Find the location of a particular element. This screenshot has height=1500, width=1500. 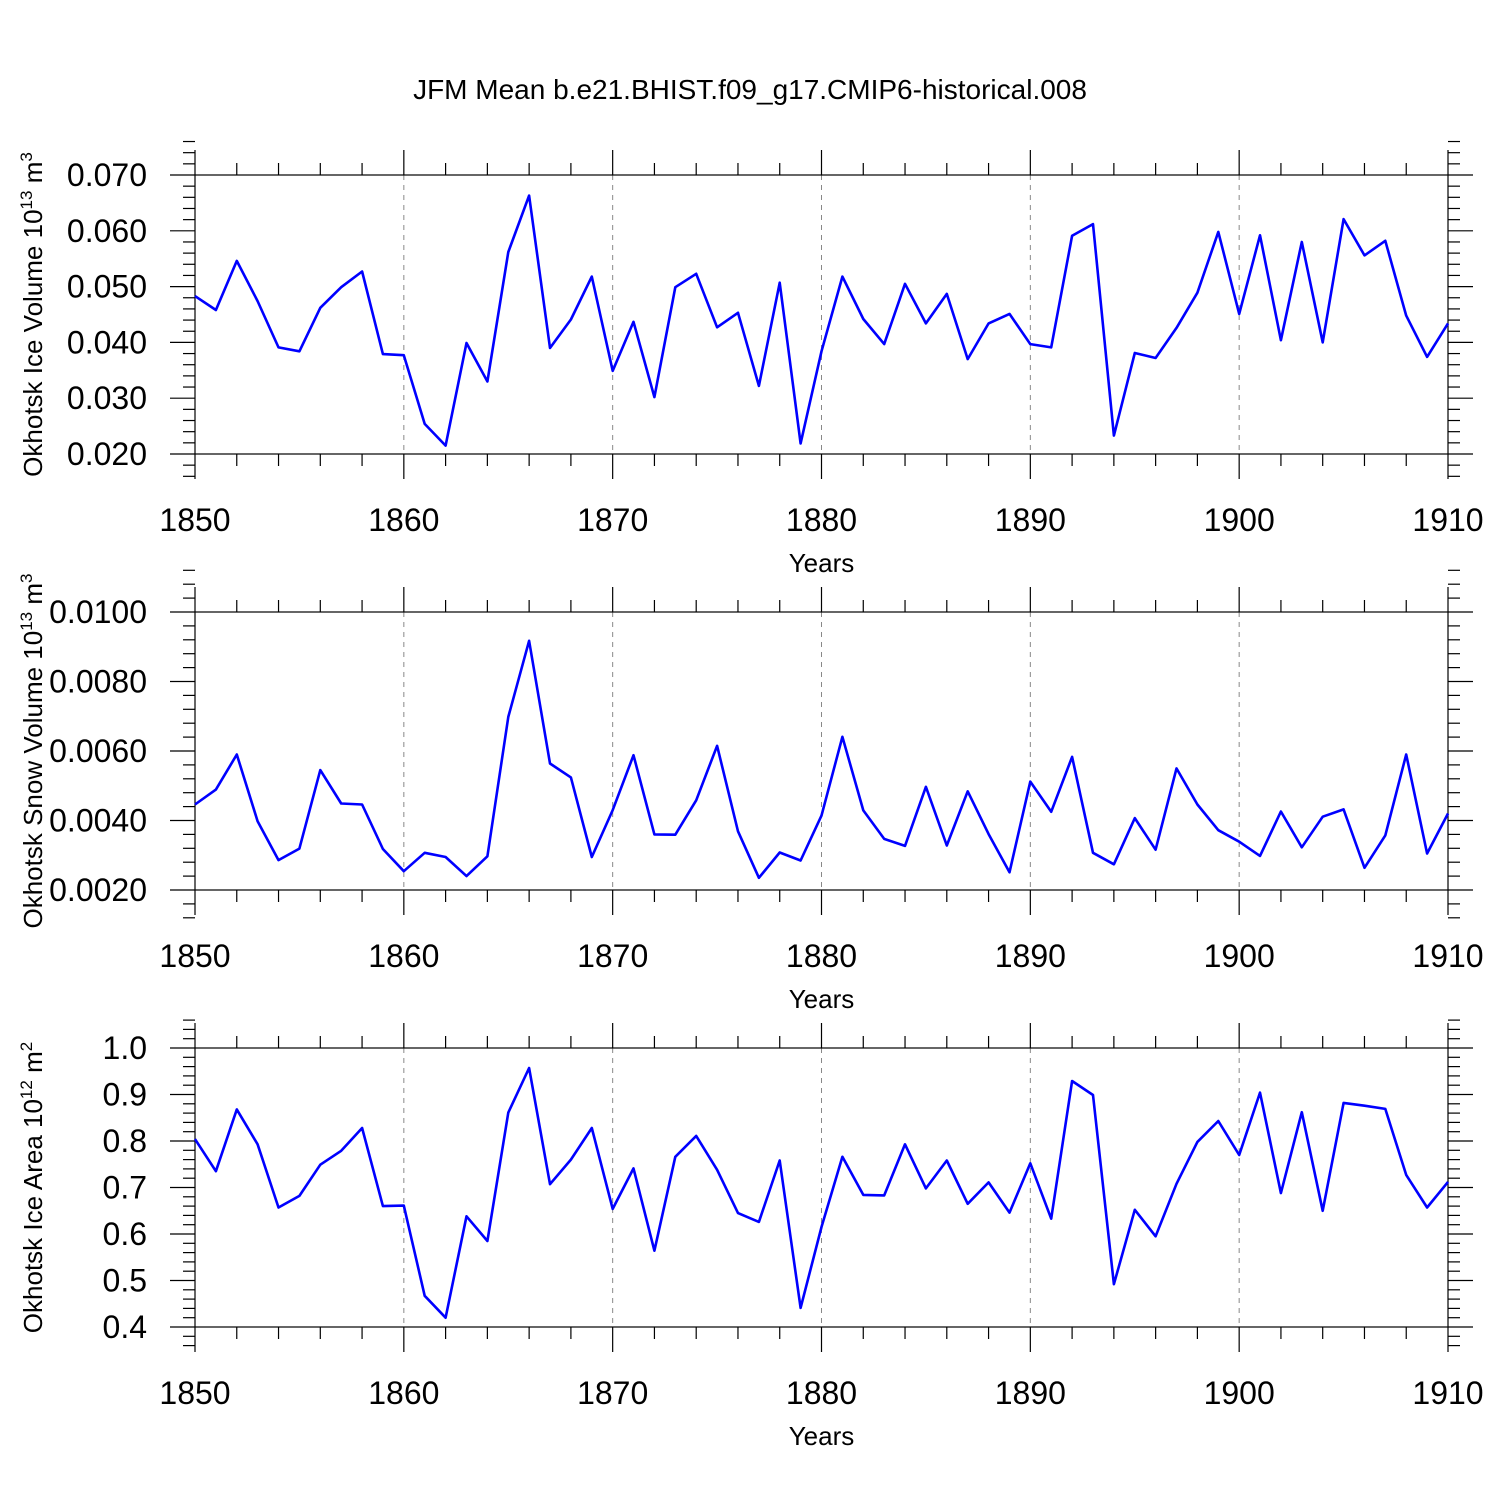

y-tick-label: 0.0100 is located at coordinates (98, 612).